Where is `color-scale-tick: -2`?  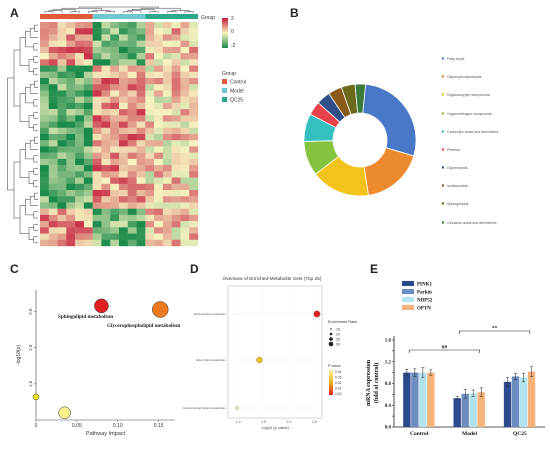
color-scale-tick: -2 is located at coordinates (233, 46).